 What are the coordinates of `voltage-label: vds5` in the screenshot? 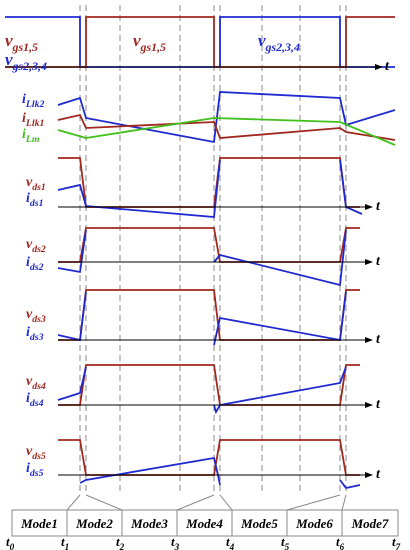 It's located at (36, 453).